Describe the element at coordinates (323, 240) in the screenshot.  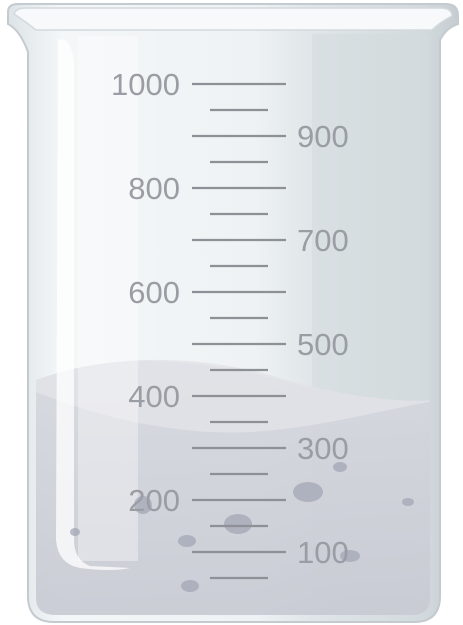
I see `scale-label-right: 700` at that location.